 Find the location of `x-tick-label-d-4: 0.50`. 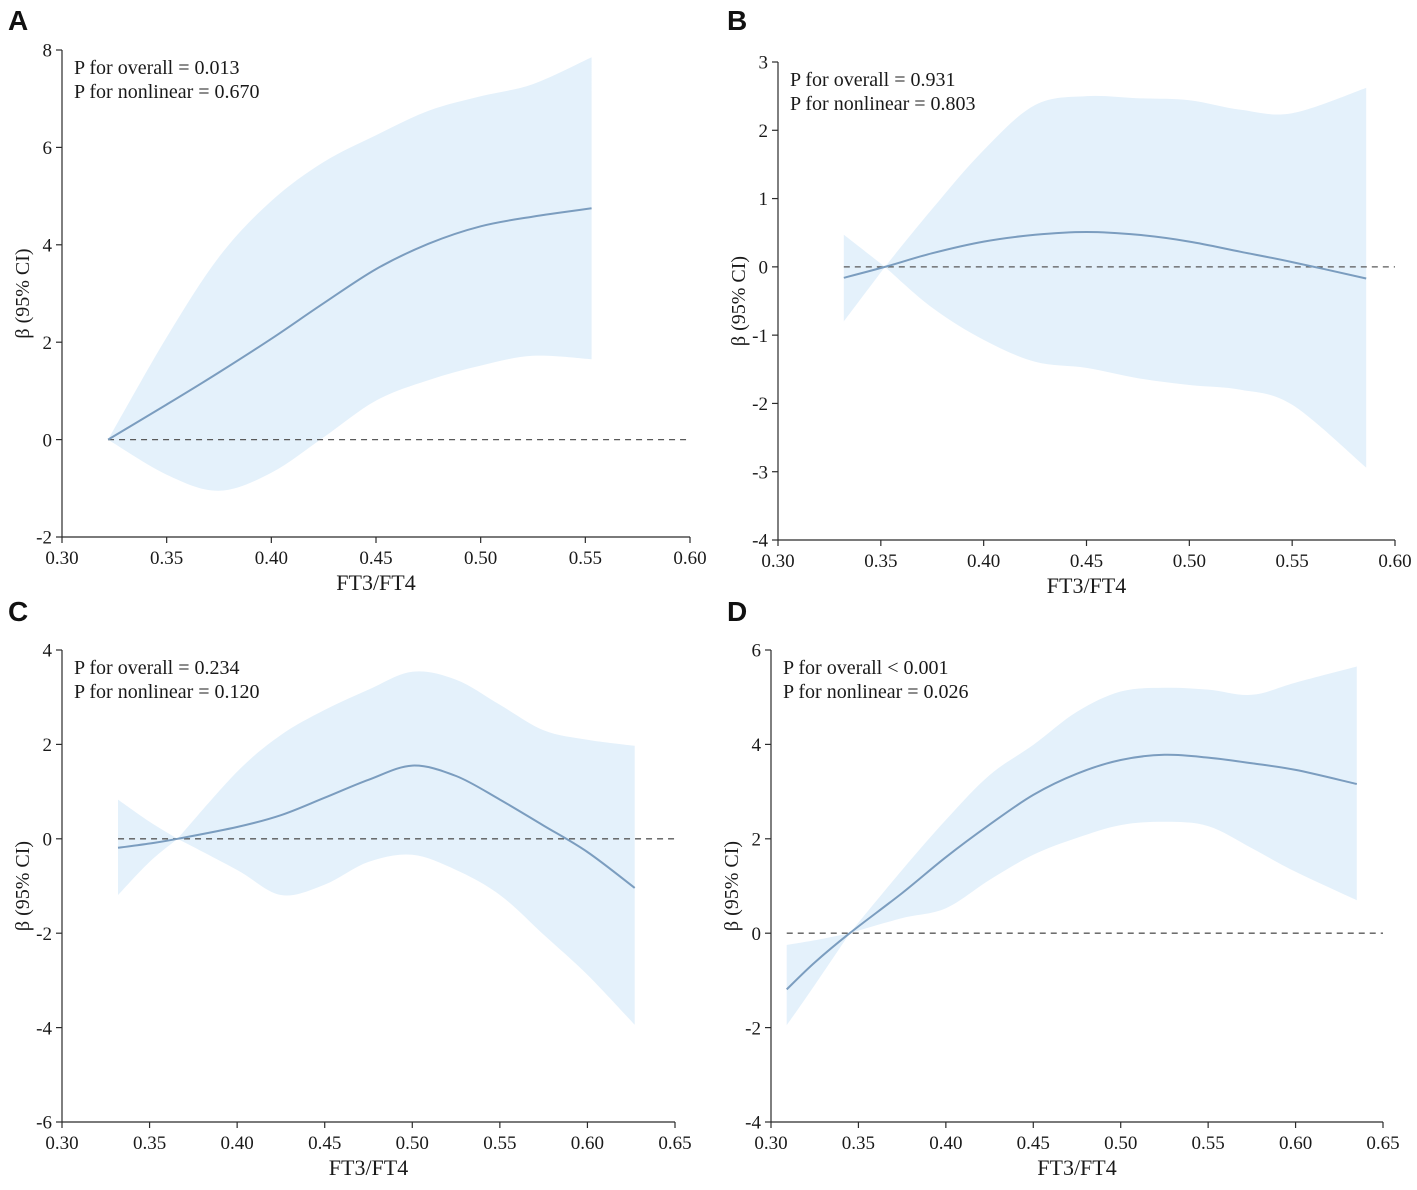

x-tick-label-d-4: 0.50 is located at coordinates (1120, 1143).